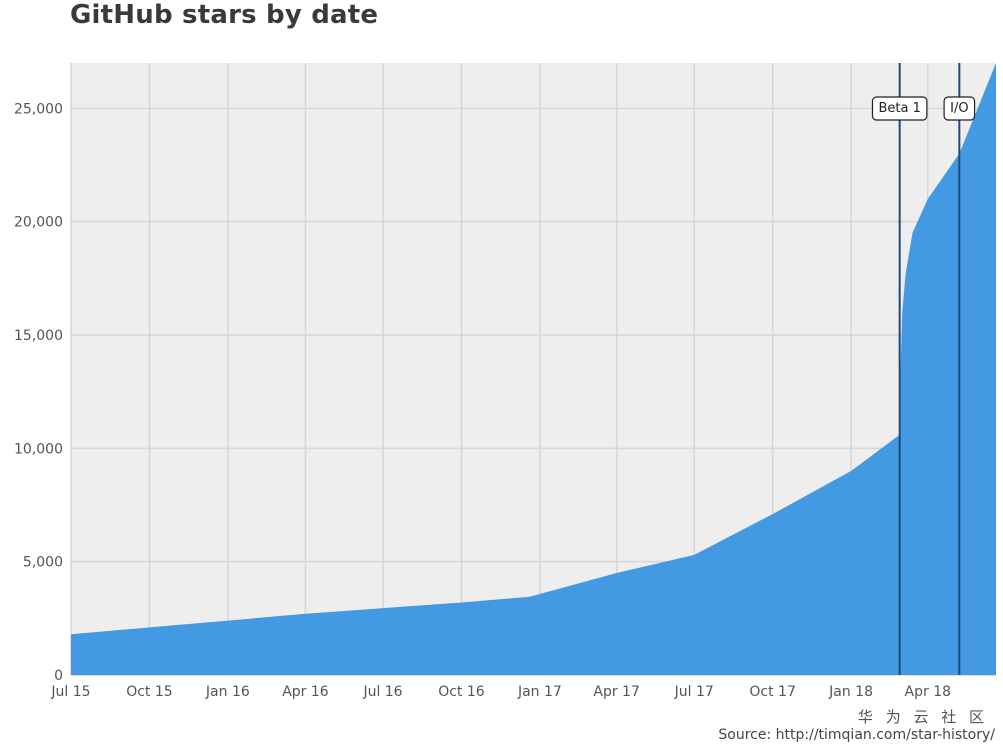  What do you see at coordinates (305, 692) in the screenshot?
I see `x-tick-label: Apr 16` at bounding box center [305, 692].